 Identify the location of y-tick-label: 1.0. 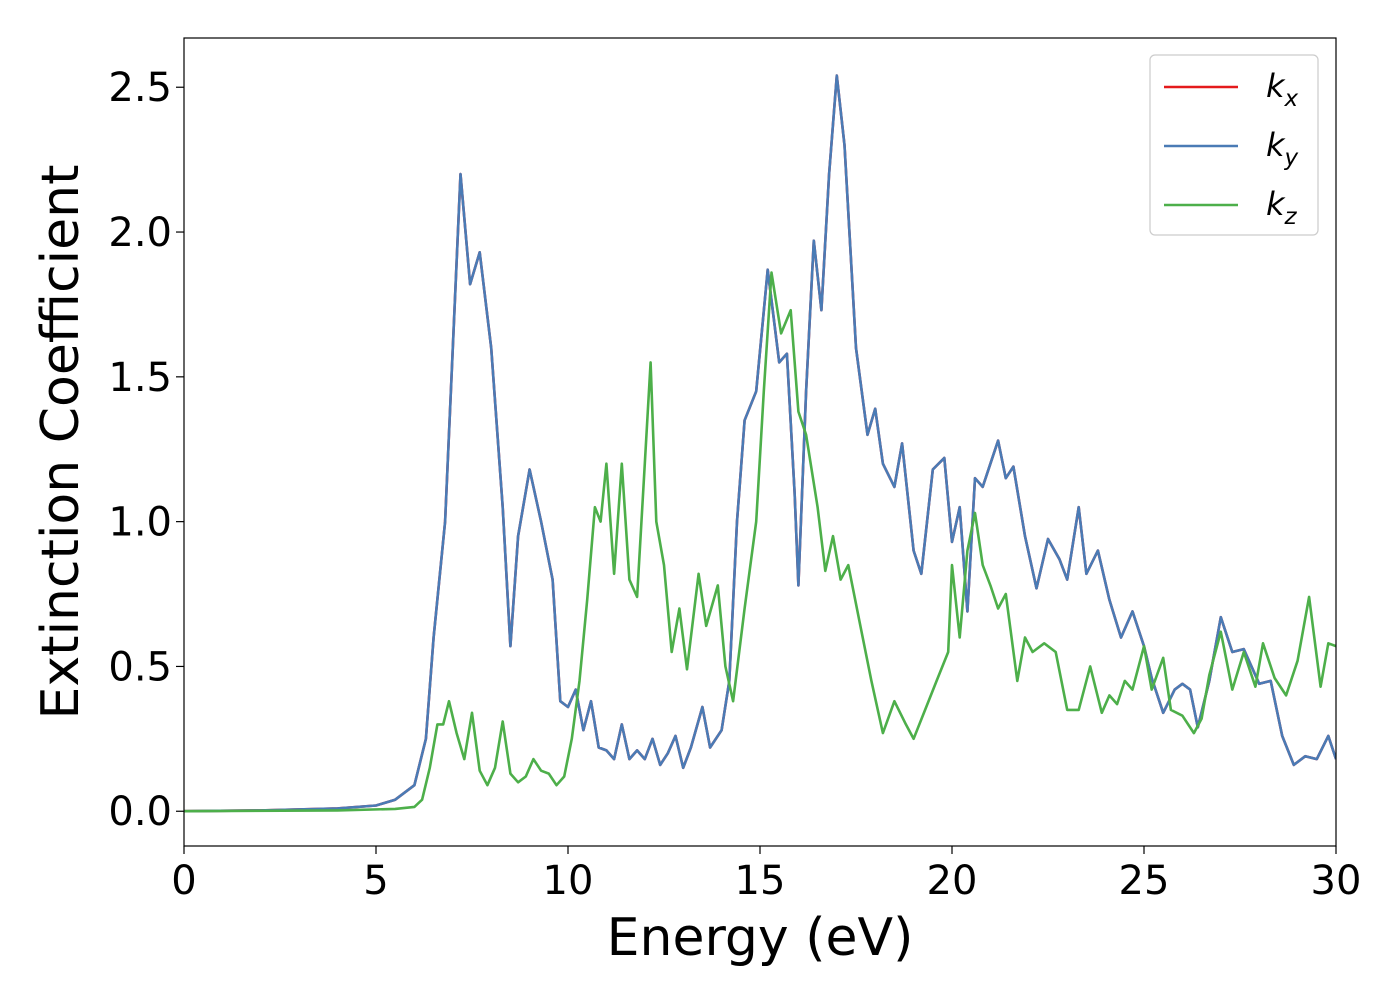
(140, 523).